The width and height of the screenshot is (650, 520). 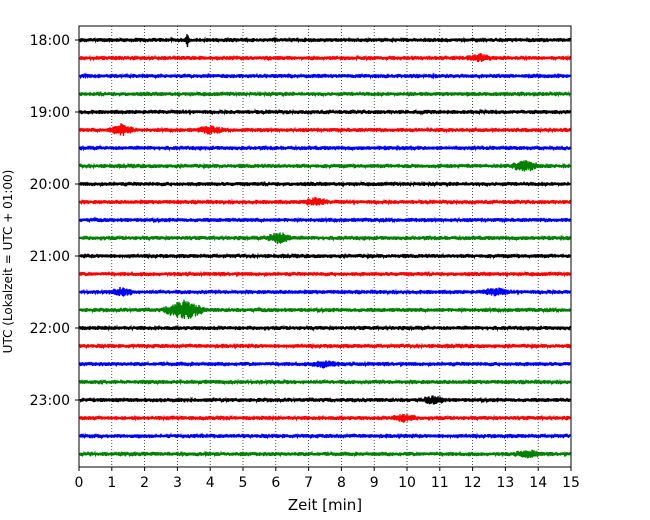 I want to click on x-tick-label: 3, so click(x=177, y=483).